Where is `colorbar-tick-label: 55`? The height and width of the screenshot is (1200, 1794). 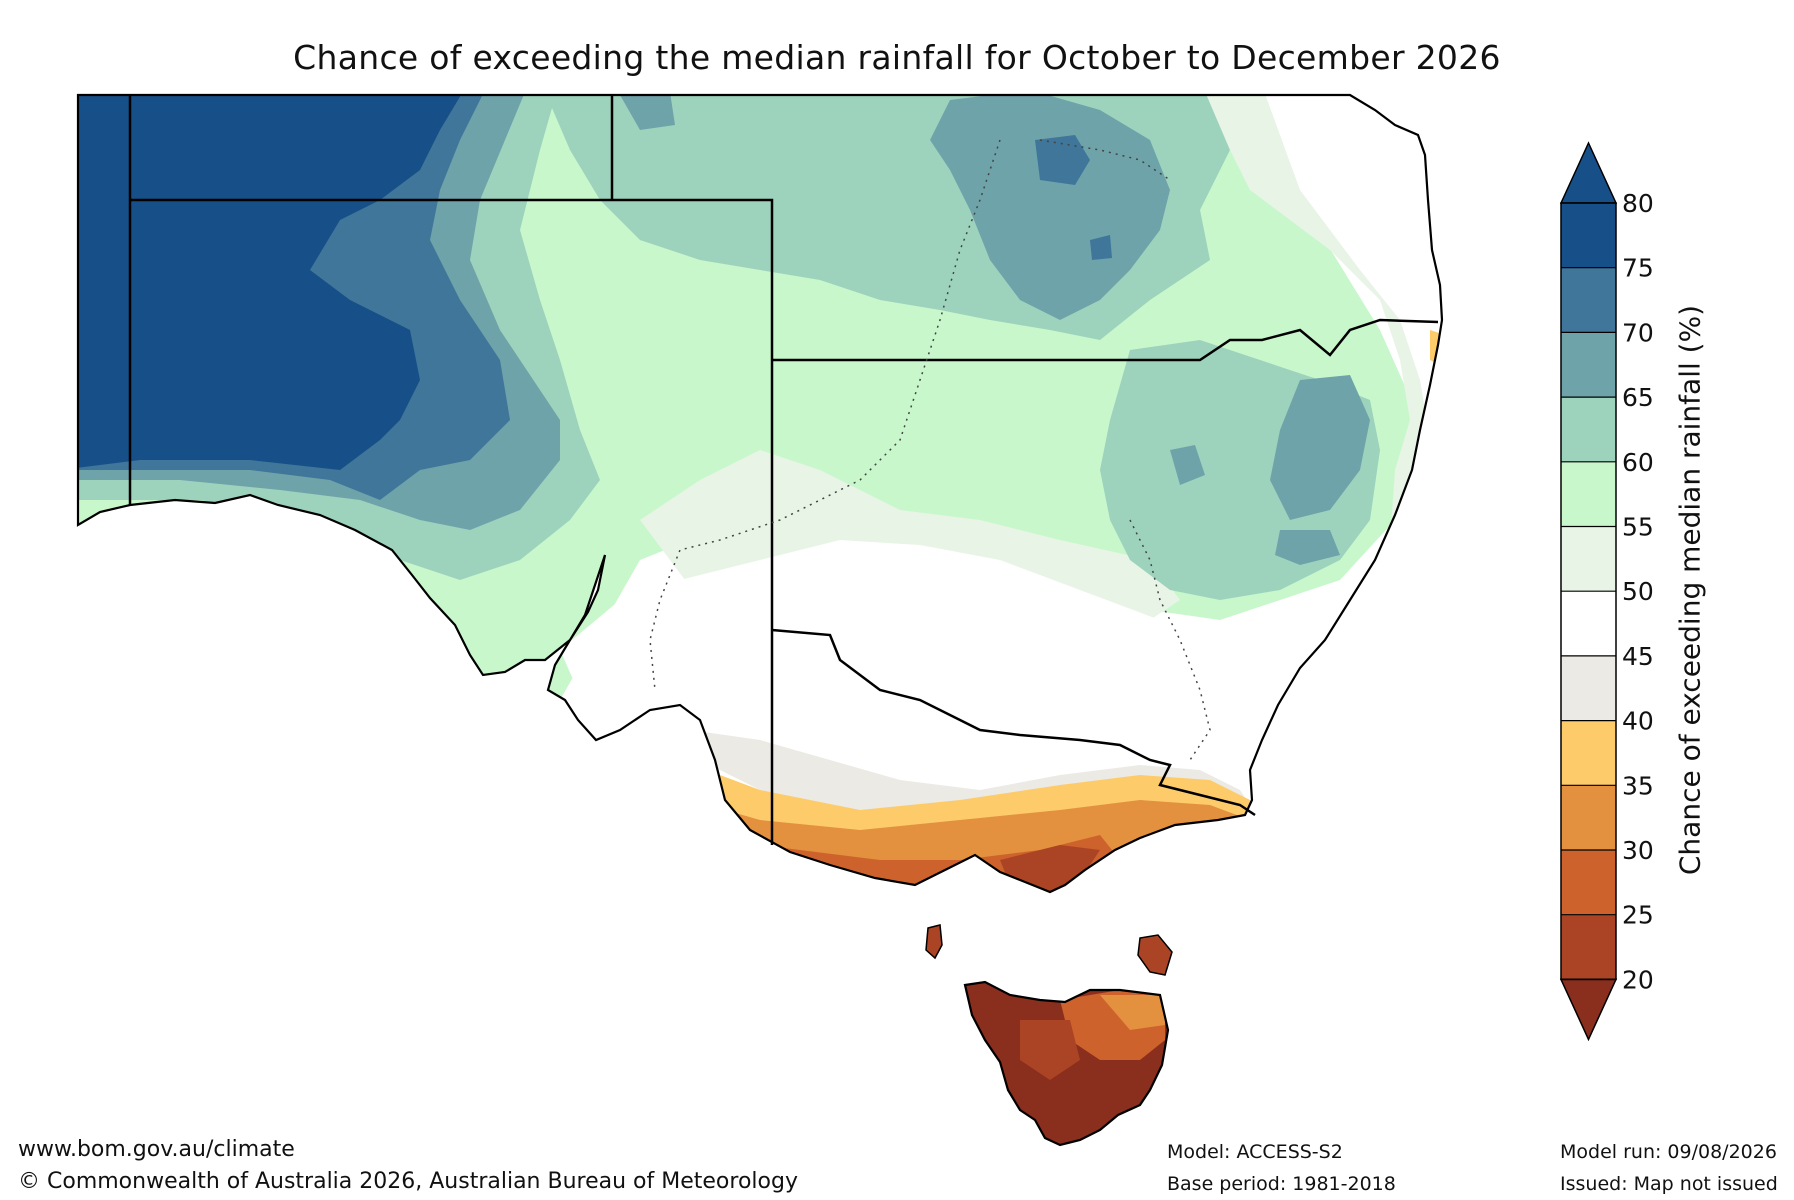
colorbar-tick-label: 55 is located at coordinates (1638, 527).